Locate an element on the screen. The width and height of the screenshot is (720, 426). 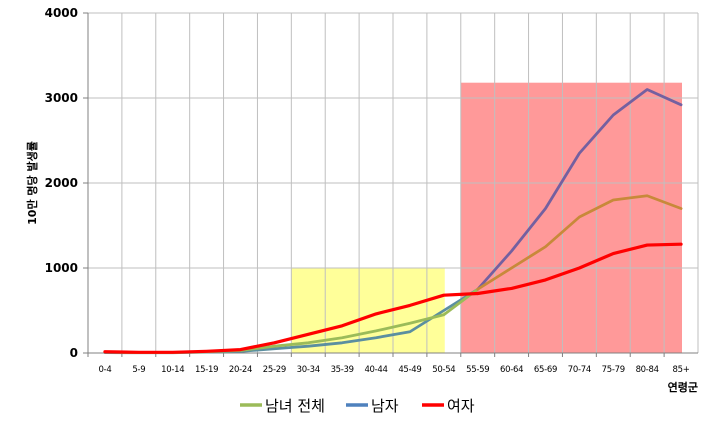
x-tick-label: 60-64 is located at coordinates (511, 370).